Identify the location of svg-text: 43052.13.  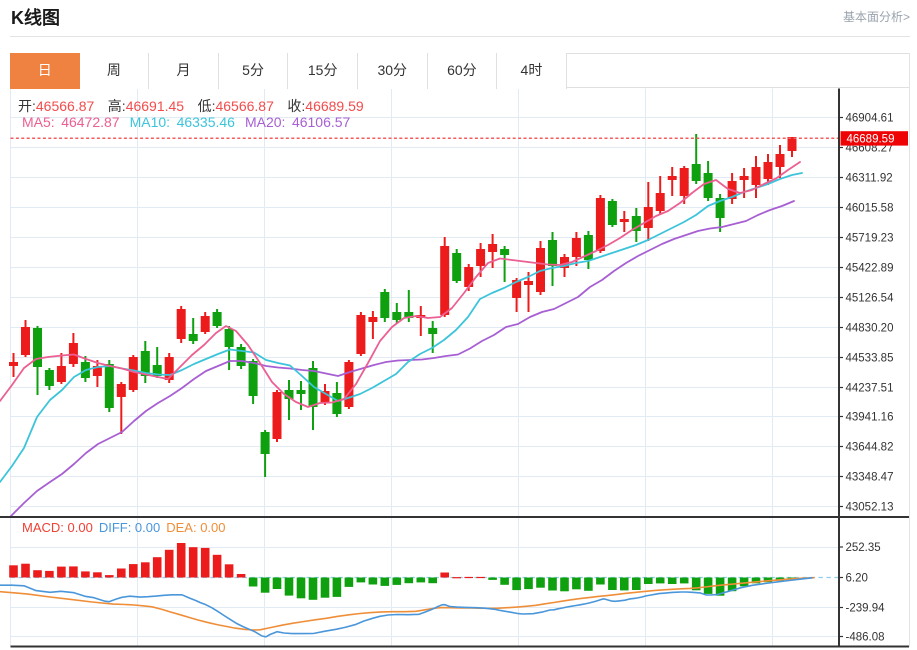
(870, 508).